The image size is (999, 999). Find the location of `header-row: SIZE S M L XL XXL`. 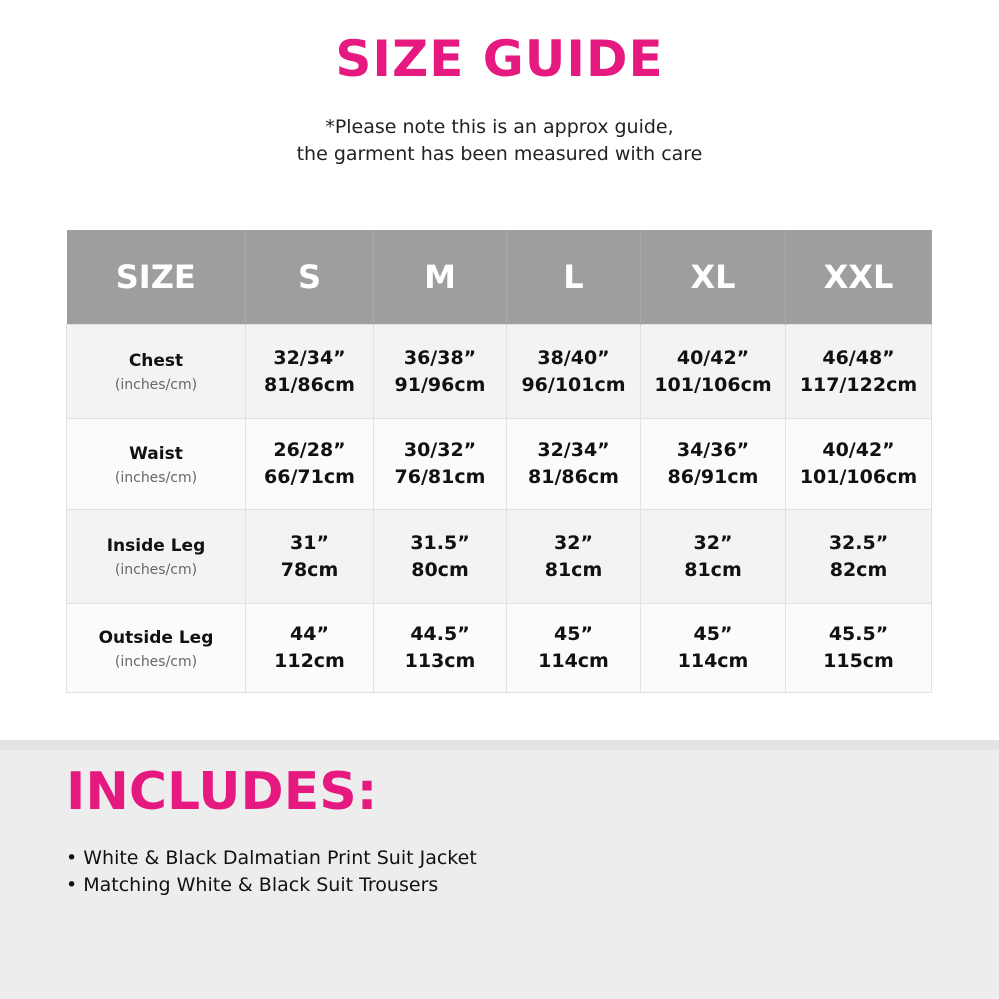

header-row: SIZE S M L XL XXL is located at coordinates (499, 277).